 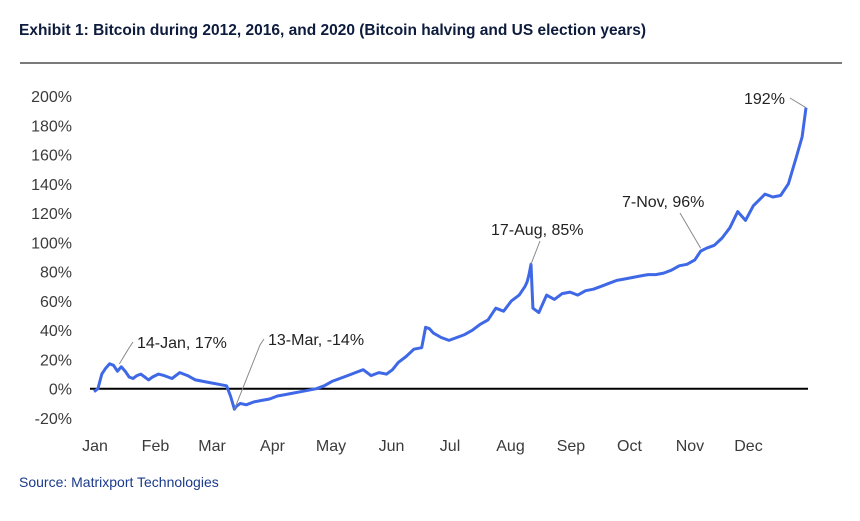 I want to click on x-tick-label: Mar, so click(x=212, y=446).